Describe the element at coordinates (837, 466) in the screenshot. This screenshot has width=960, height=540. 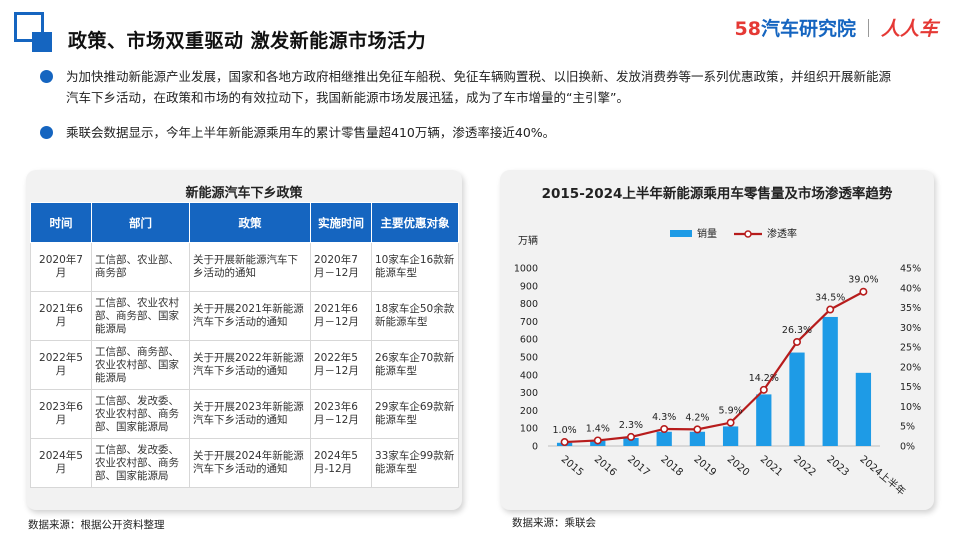
I see `x-tick-label: 2023` at that location.